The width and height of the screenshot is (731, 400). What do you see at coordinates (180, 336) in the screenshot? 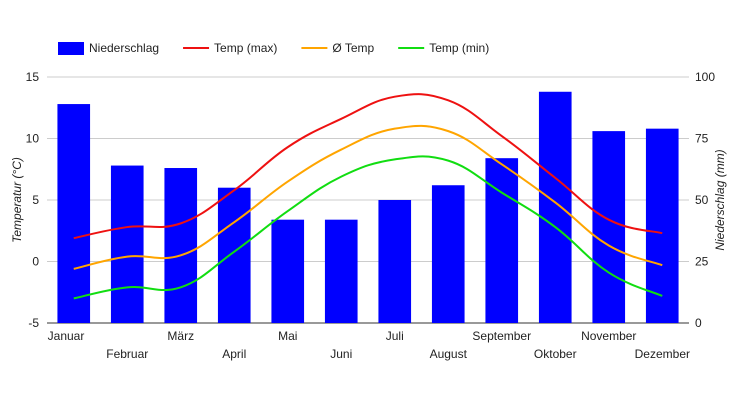
I see `x-tick-label: März` at bounding box center [180, 336].